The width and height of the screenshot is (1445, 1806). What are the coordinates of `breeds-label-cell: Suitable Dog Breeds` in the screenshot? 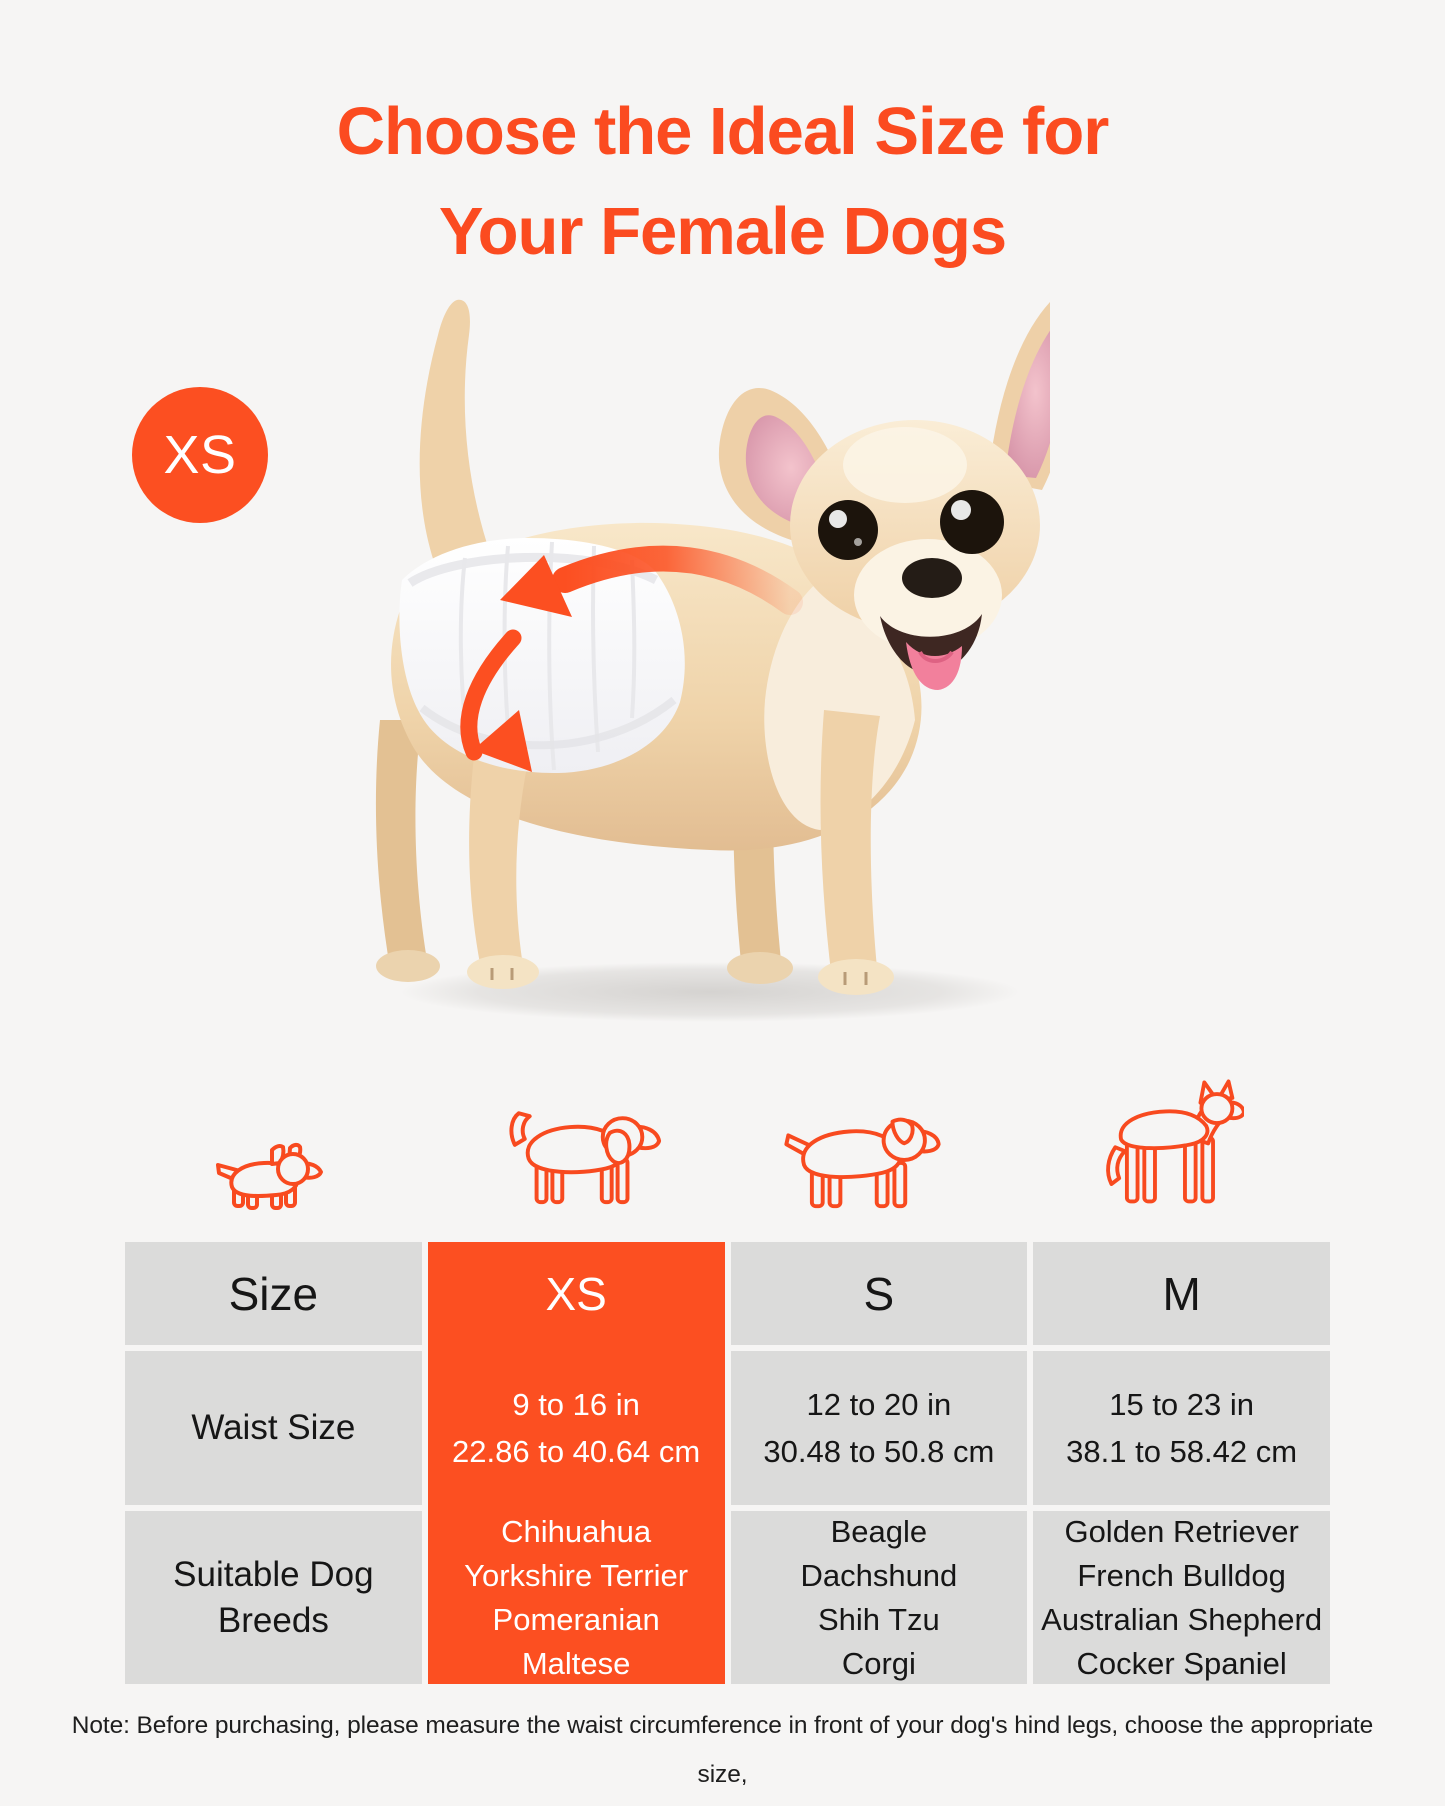 It's located at (273, 1597).